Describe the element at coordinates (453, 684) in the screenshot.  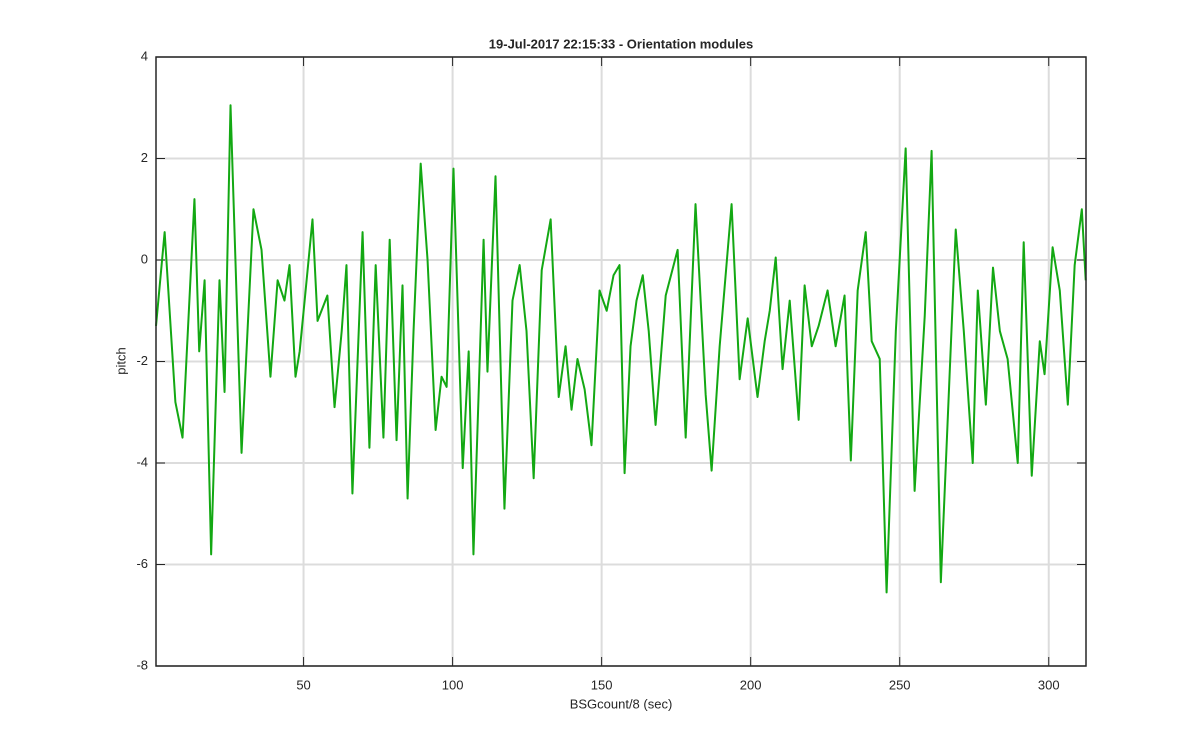
I see `x-tick-label: 100` at that location.